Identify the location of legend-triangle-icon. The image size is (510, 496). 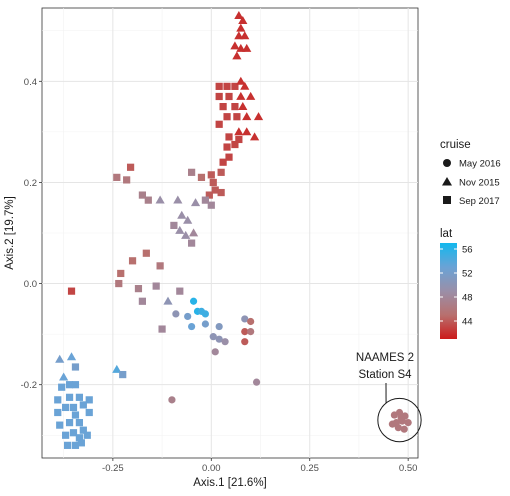
(447, 181).